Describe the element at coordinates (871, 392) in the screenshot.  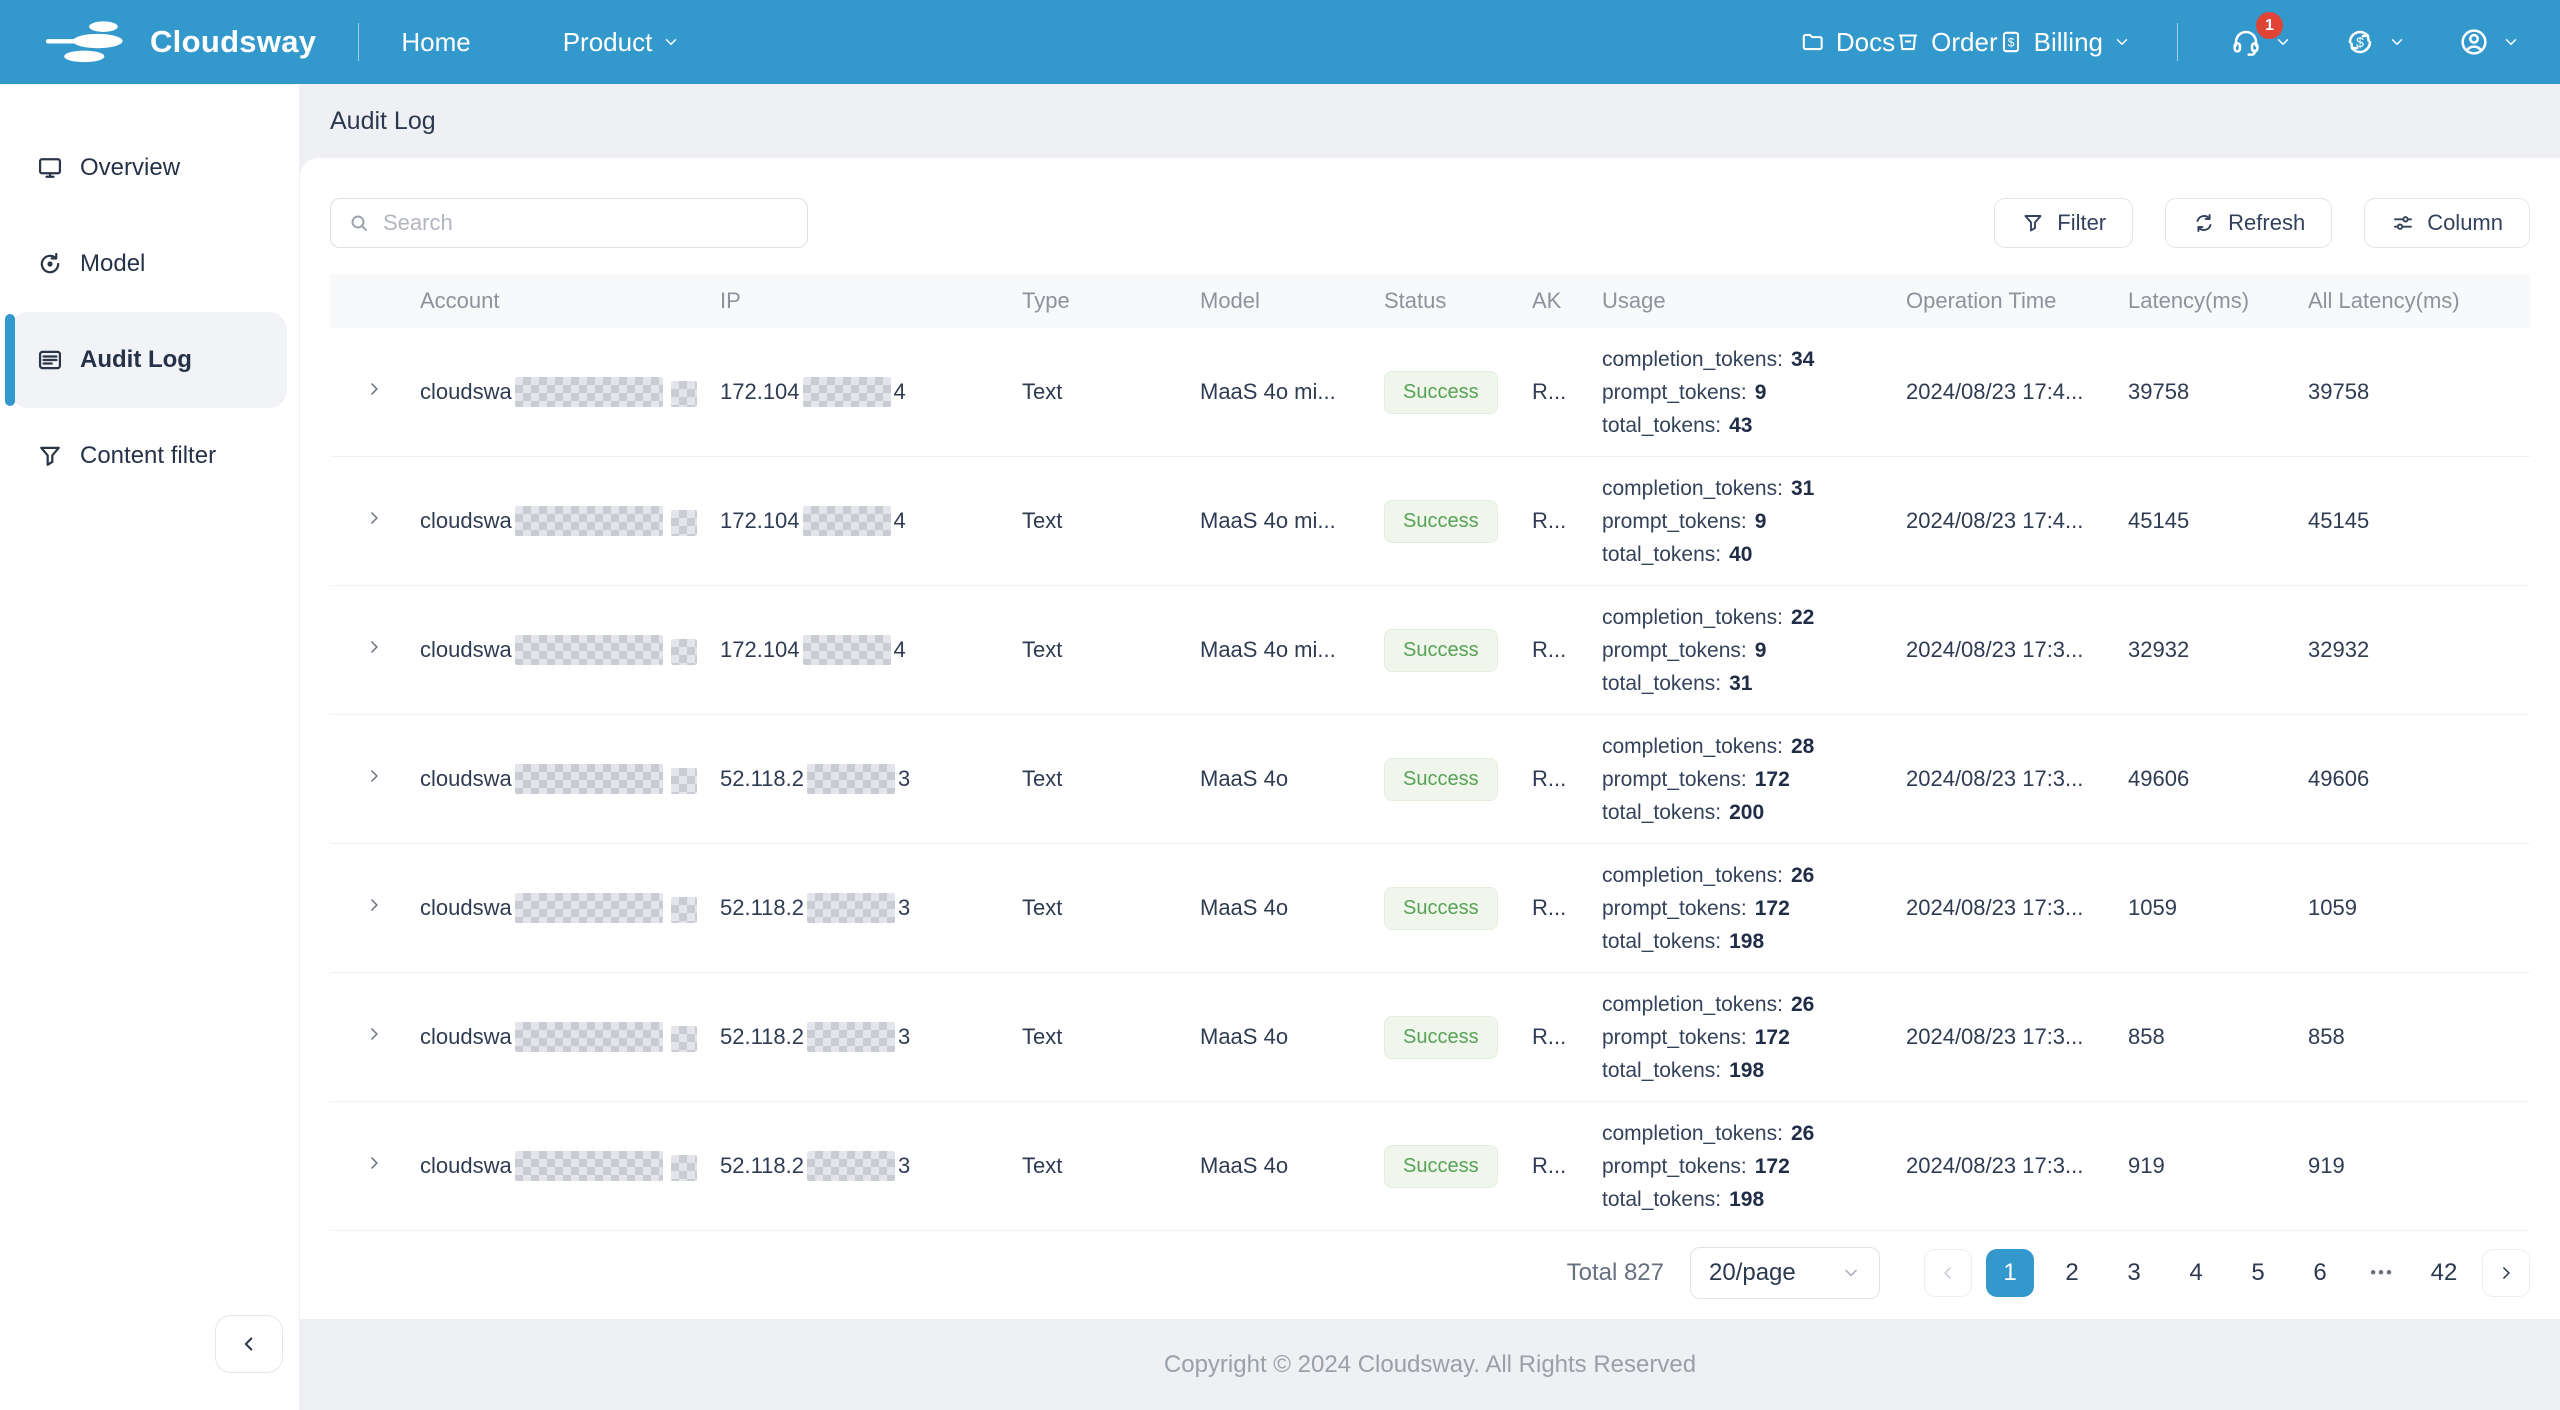
I see `ip-cell: 172.104 4` at that location.